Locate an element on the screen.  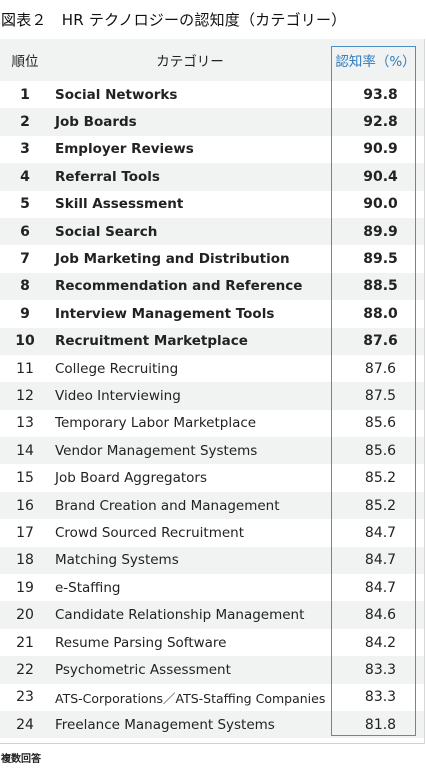
table-row: 1 Social Networks 93.8 is located at coordinates (212, 95).